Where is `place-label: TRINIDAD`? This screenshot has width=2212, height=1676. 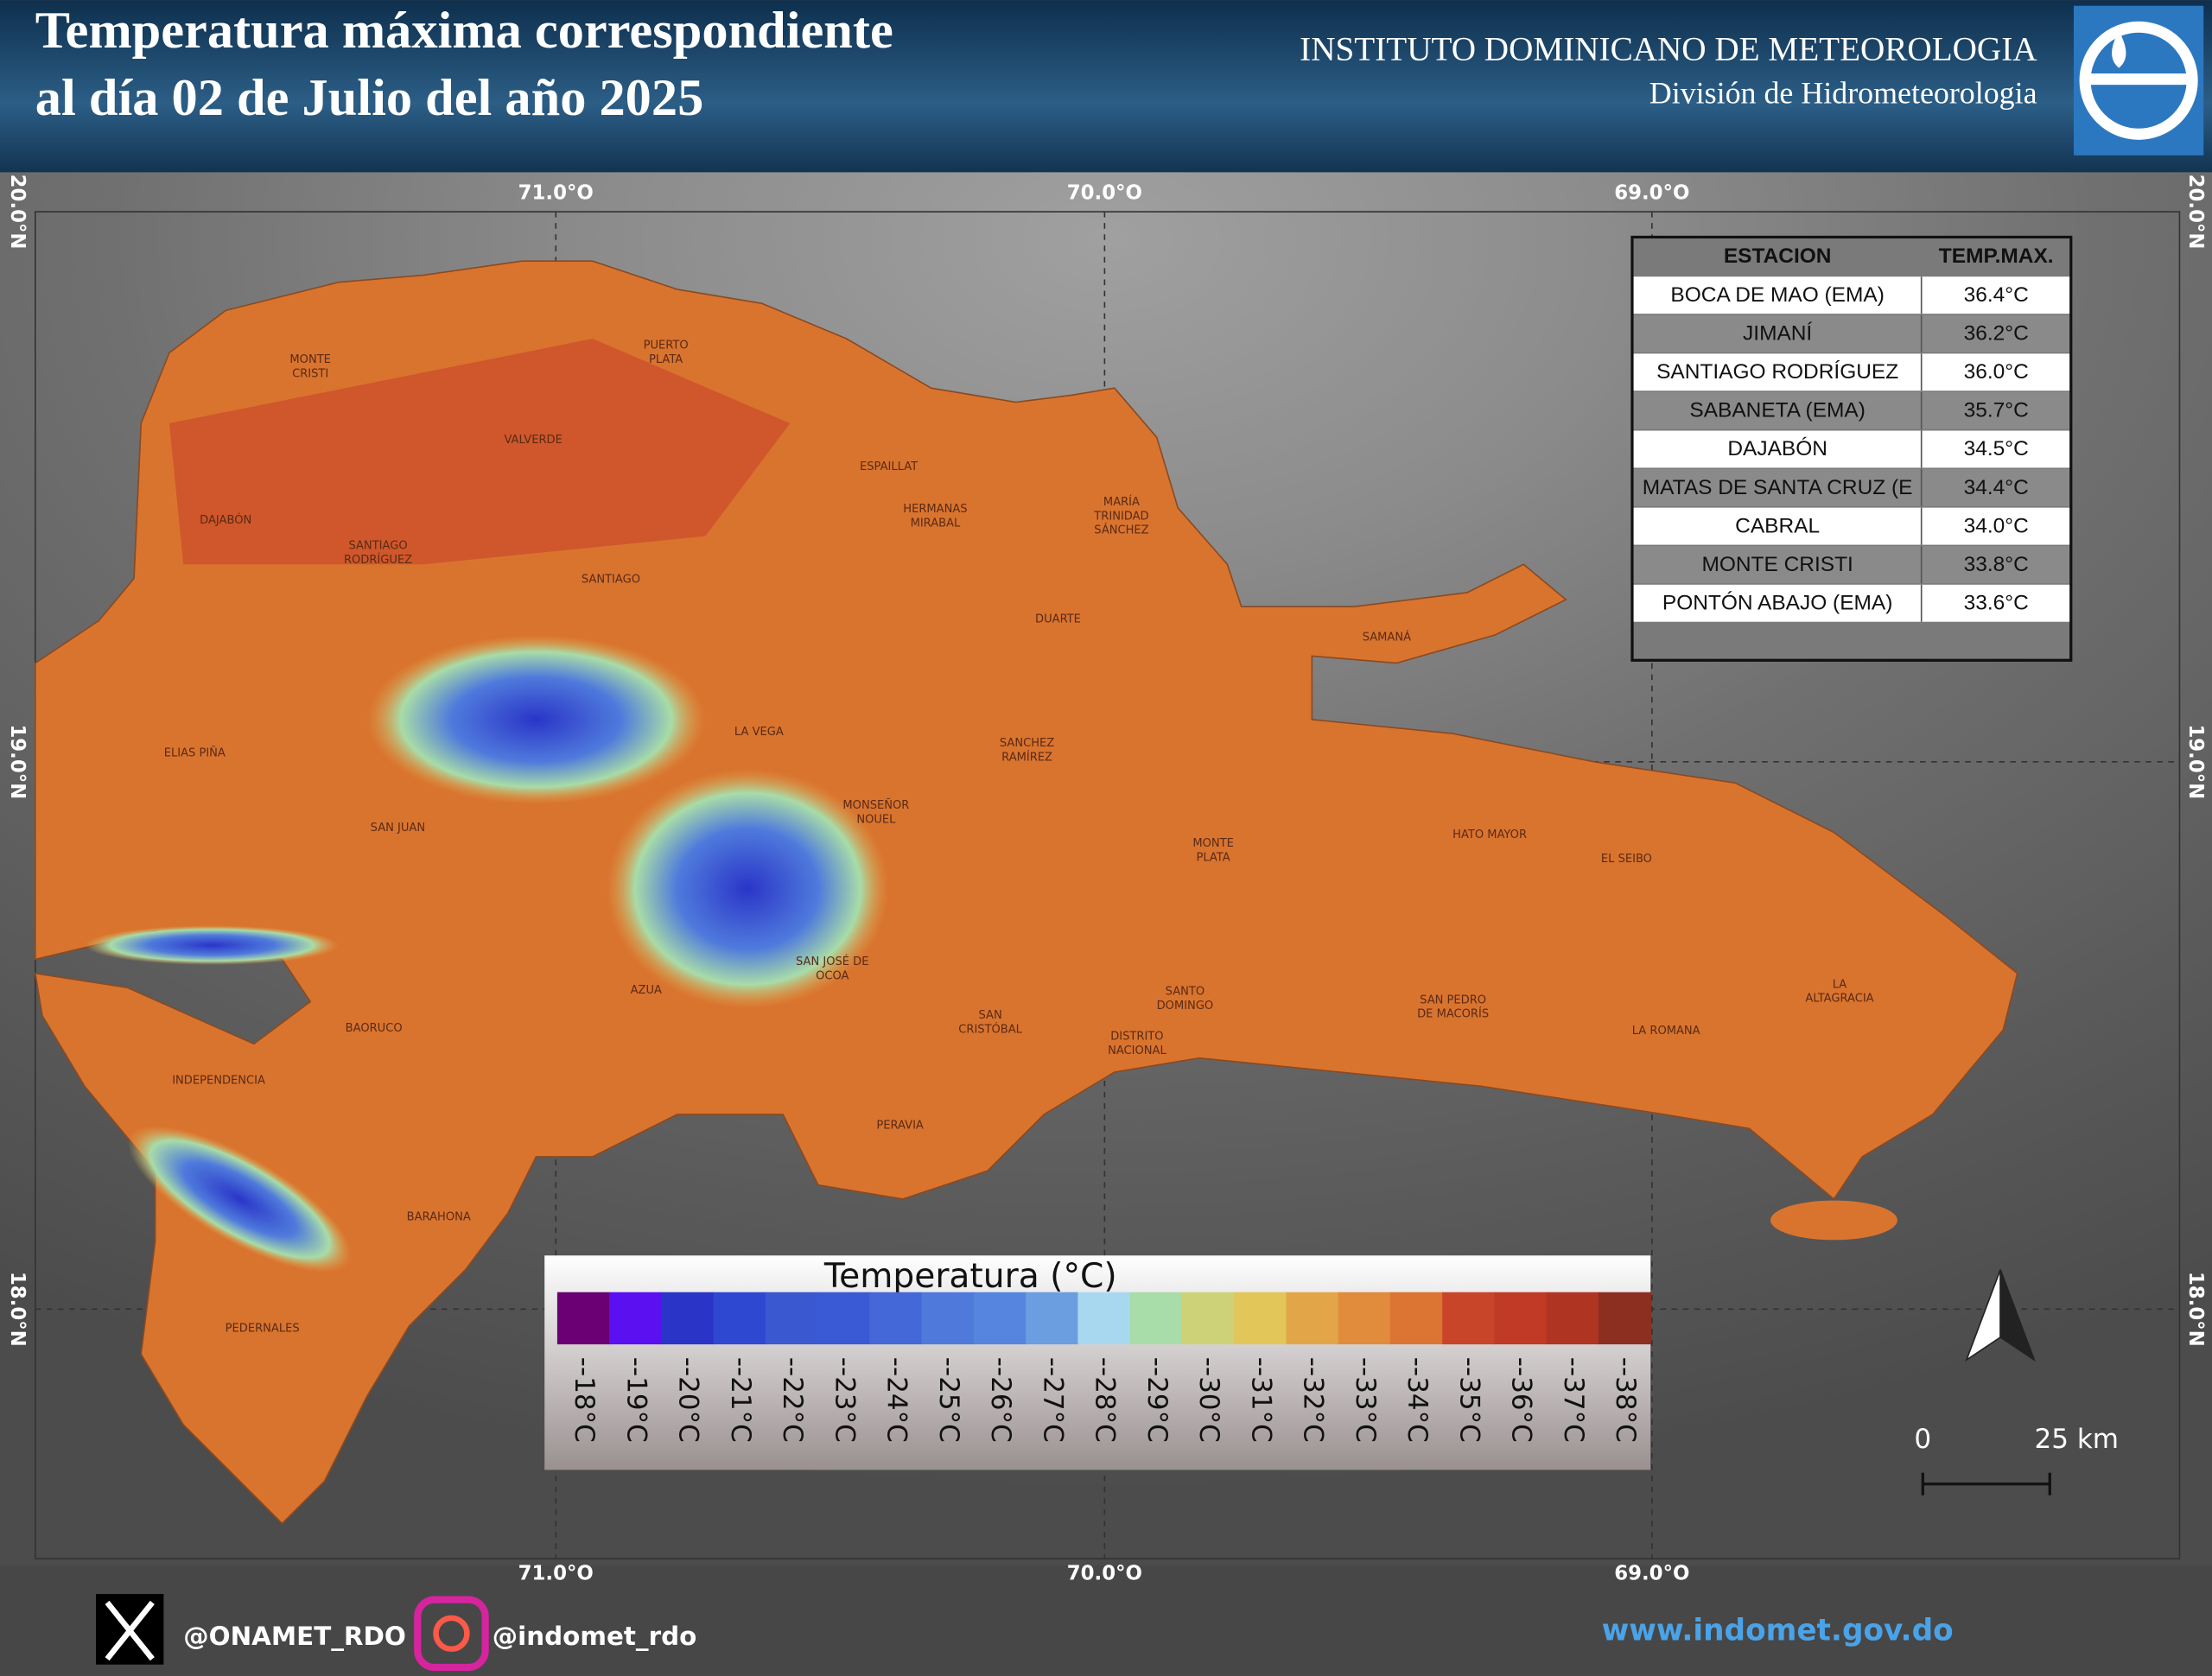 place-label: TRINIDAD is located at coordinates (1120, 516).